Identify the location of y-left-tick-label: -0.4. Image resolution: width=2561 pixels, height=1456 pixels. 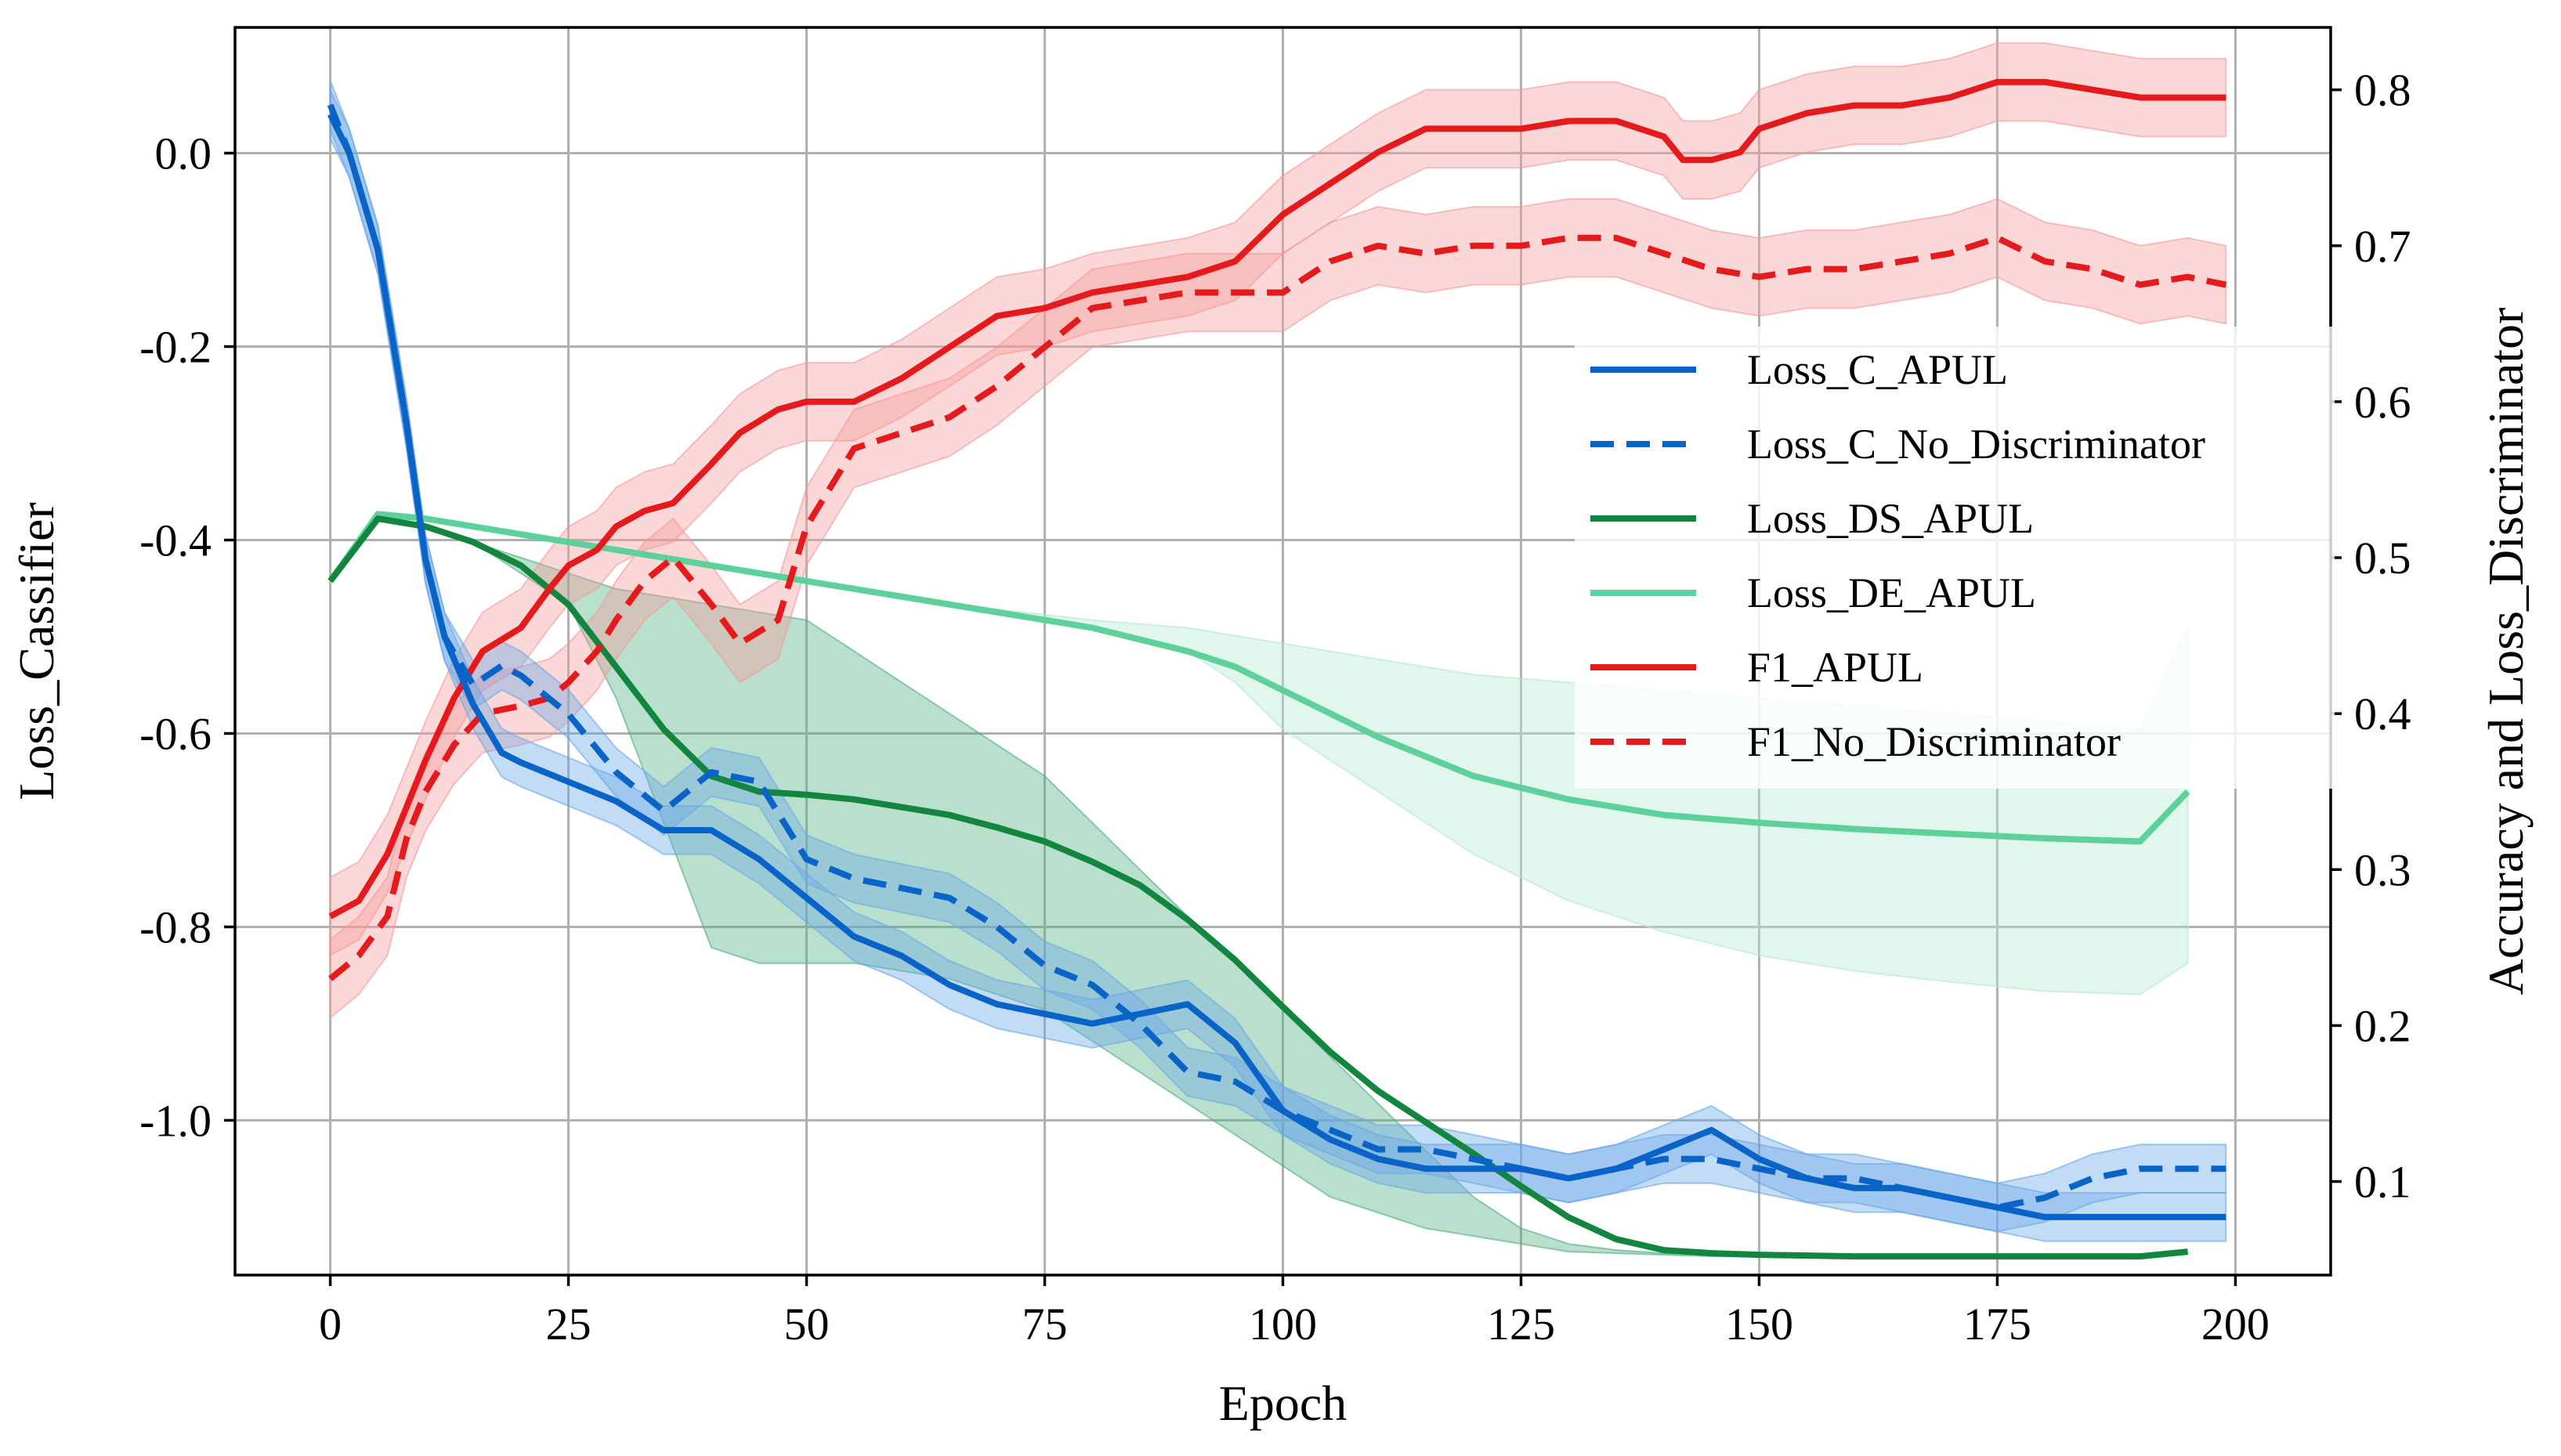
(175, 540).